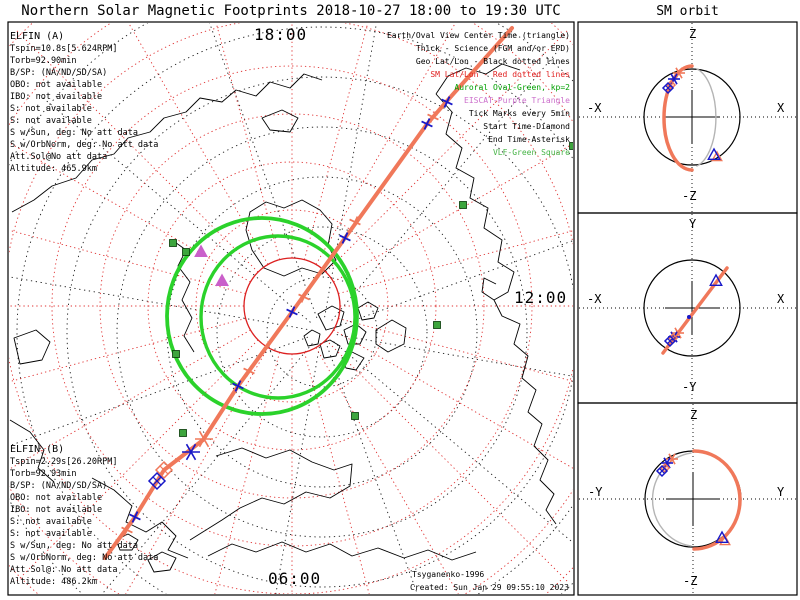  What do you see at coordinates (492, 48) in the screenshot?
I see `info-line: Thick - Science (FGM and/or EPD)` at bounding box center [492, 48].